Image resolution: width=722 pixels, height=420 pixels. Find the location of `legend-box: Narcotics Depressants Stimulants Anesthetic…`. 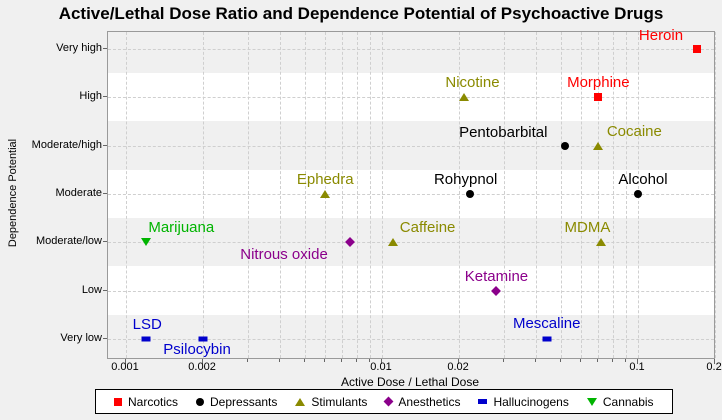

legend-box: Narcotics Depressants Stimulants Anesthetic… is located at coordinates (384, 401).